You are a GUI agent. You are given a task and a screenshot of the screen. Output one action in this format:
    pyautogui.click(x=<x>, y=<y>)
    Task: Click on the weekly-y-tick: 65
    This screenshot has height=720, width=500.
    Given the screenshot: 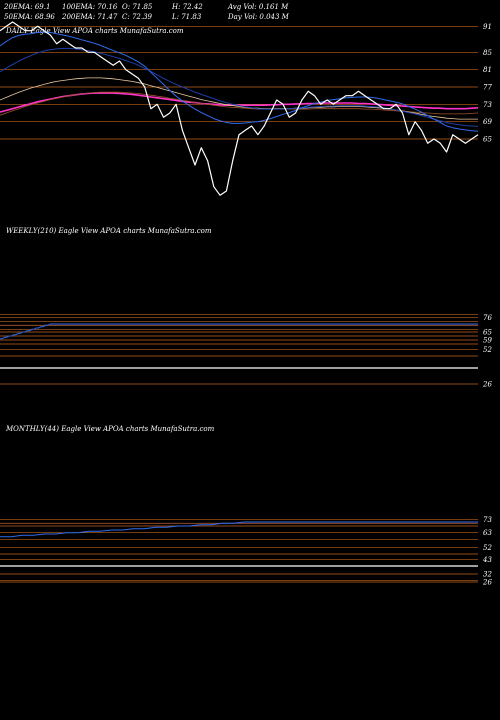 What is the action you would take?
    pyautogui.click(x=487, y=333)
    